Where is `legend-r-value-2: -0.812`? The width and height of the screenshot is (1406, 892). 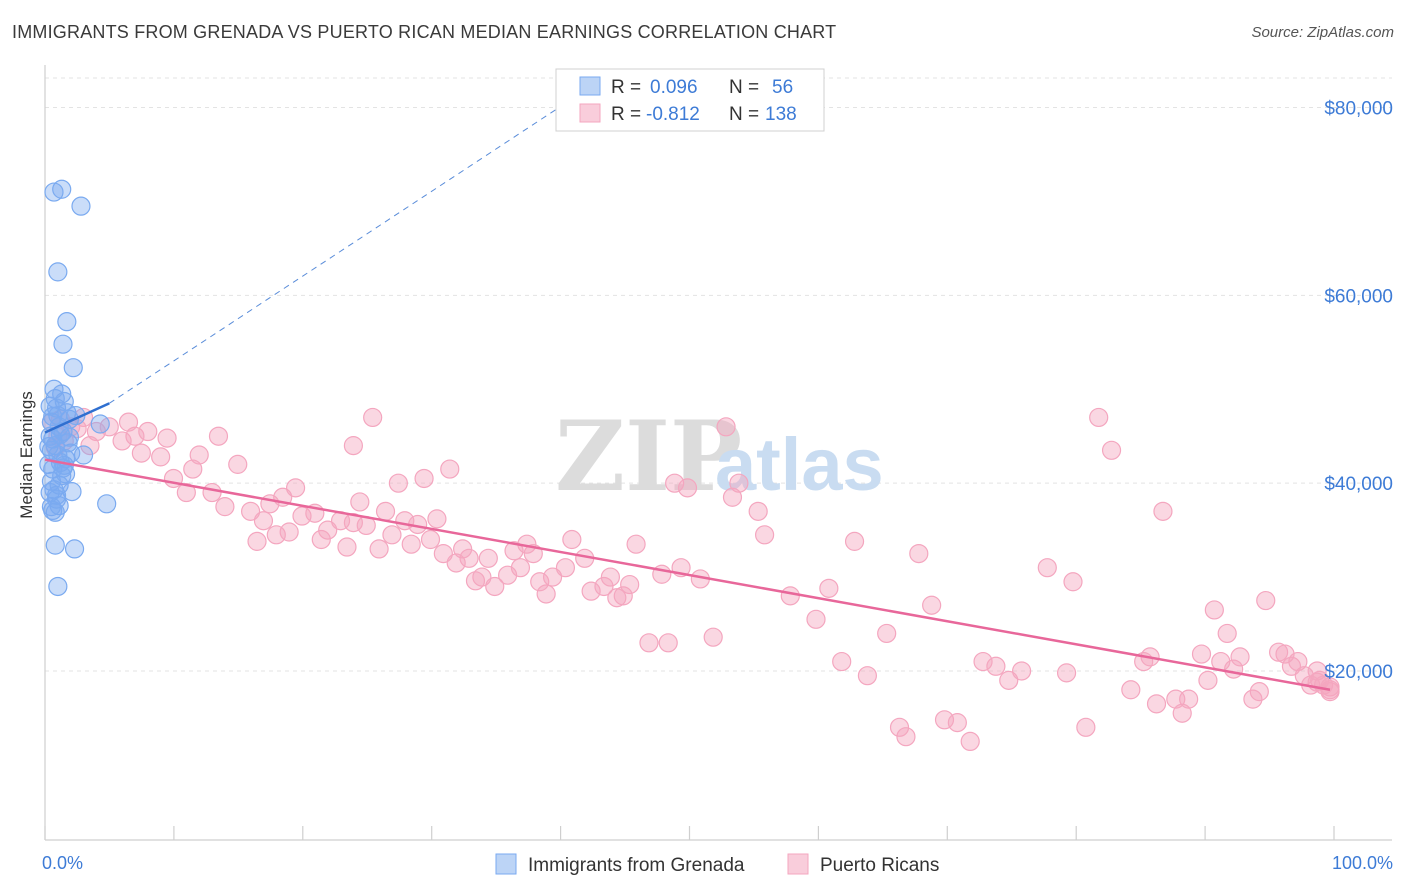
legend-r-value-2: -0.812 is located at coordinates (673, 114).